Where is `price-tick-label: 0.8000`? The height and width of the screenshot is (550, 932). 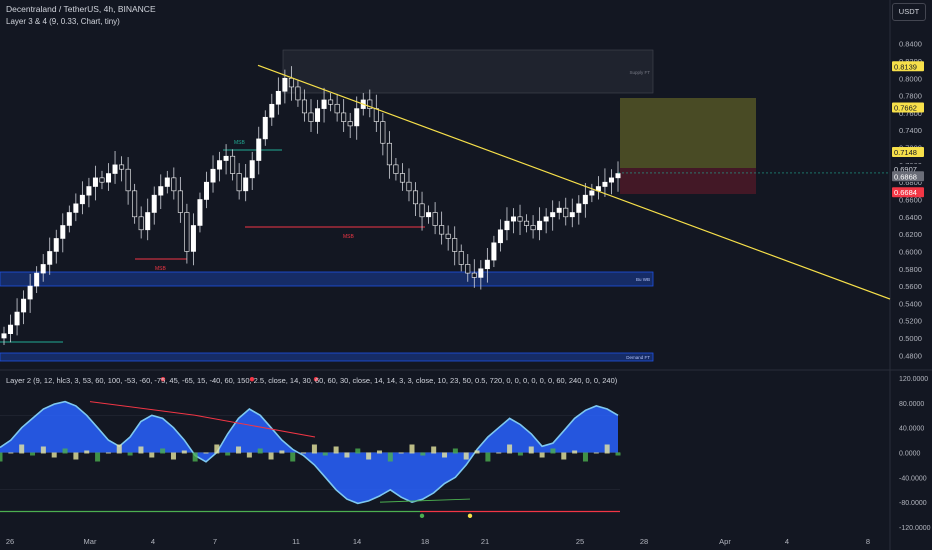 price-tick-label: 0.8000 is located at coordinates (910, 78).